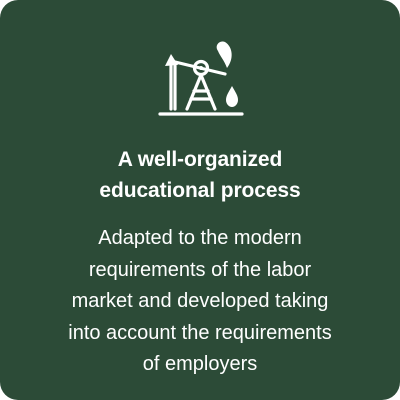 Image resolution: width=400 pixels, height=400 pixels. I want to click on oil-pump-jack-icon, so click(201, 79).